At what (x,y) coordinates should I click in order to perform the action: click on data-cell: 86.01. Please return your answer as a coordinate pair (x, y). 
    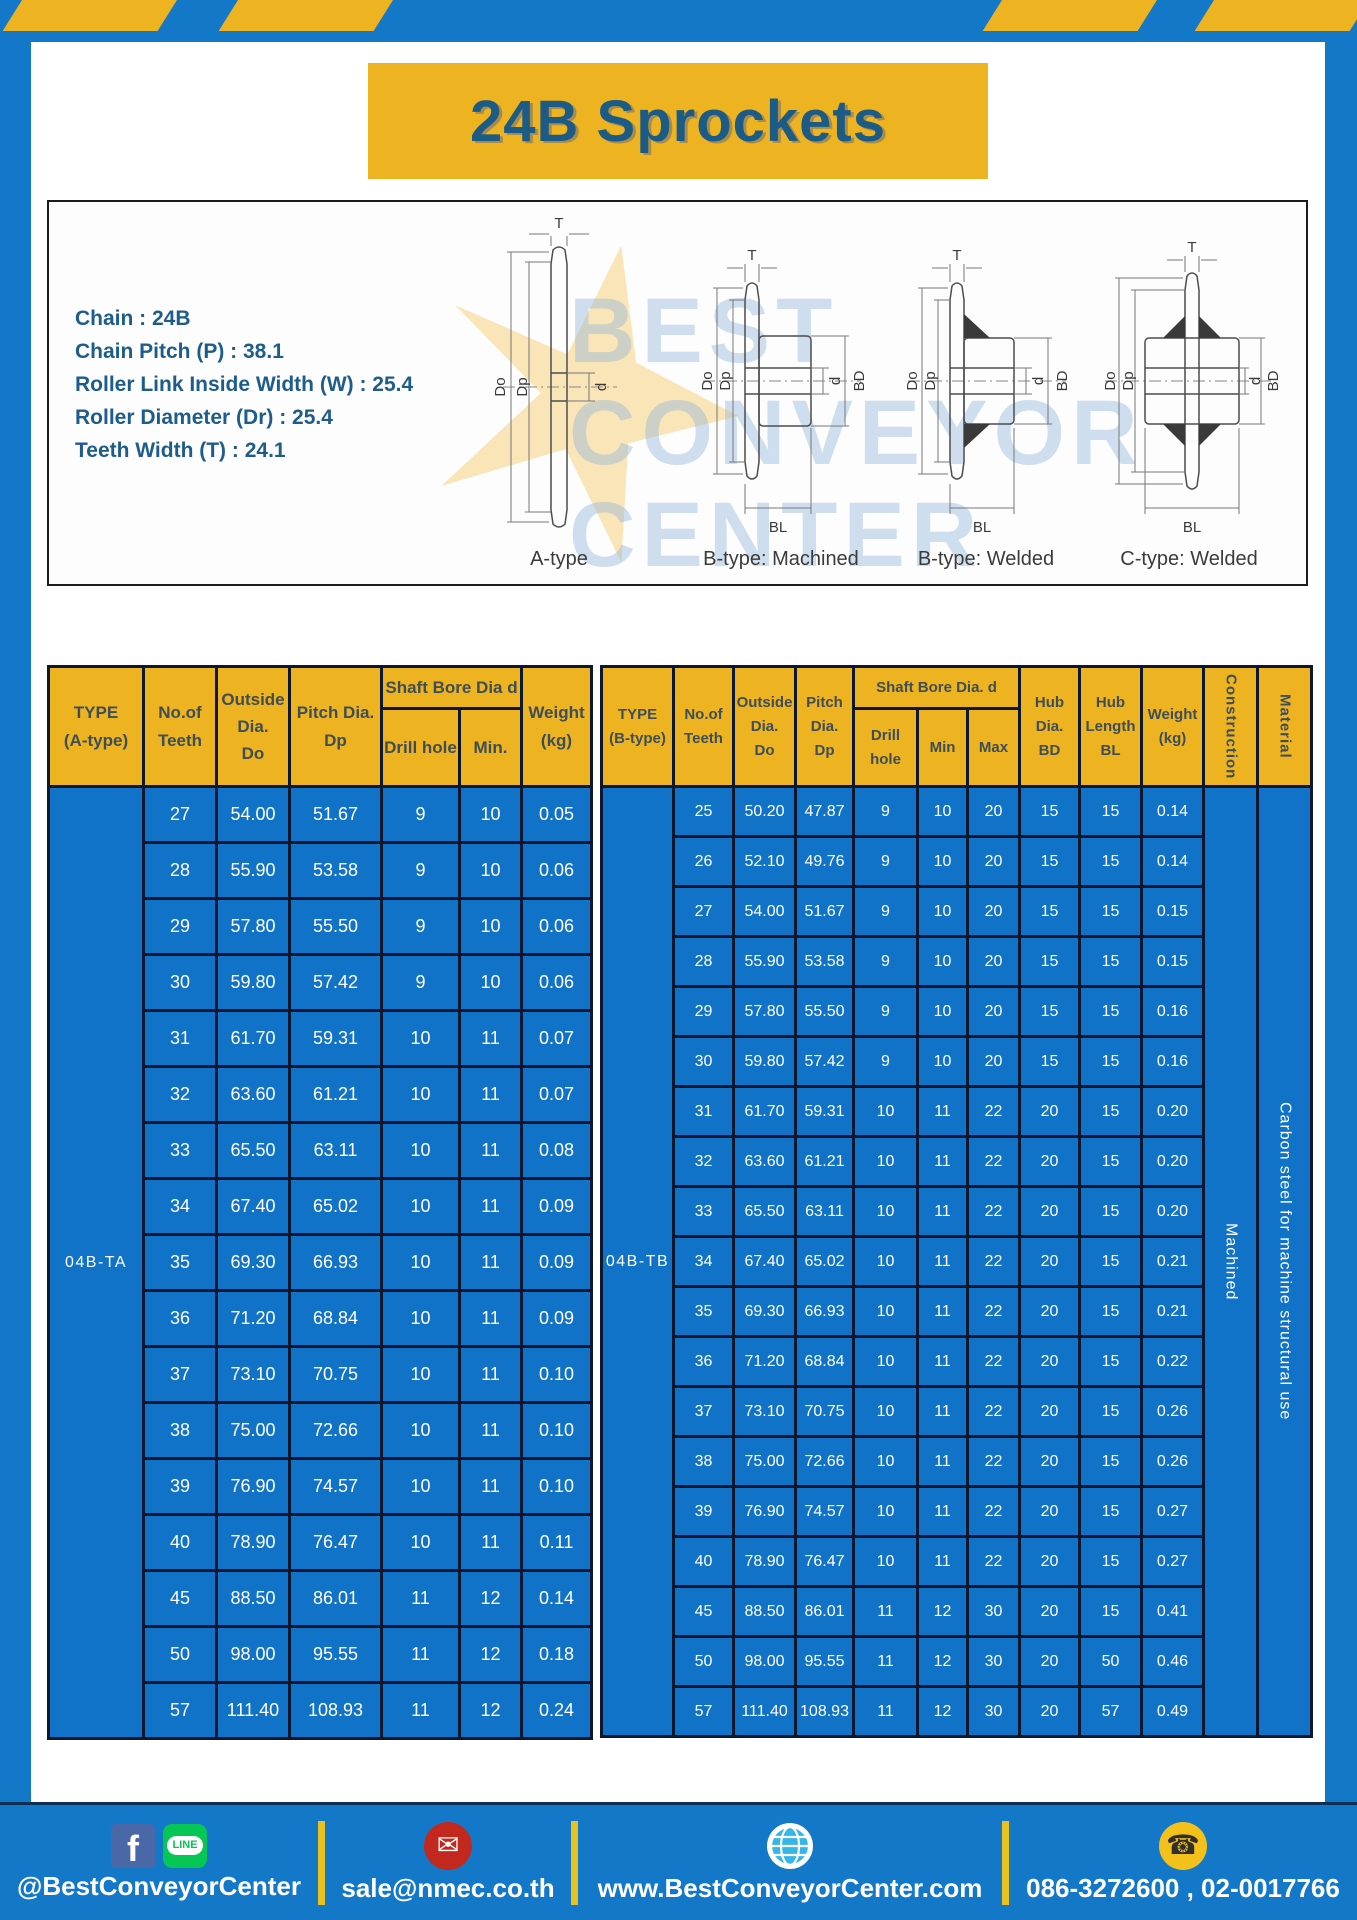
    Looking at the image, I should click on (824, 1611).